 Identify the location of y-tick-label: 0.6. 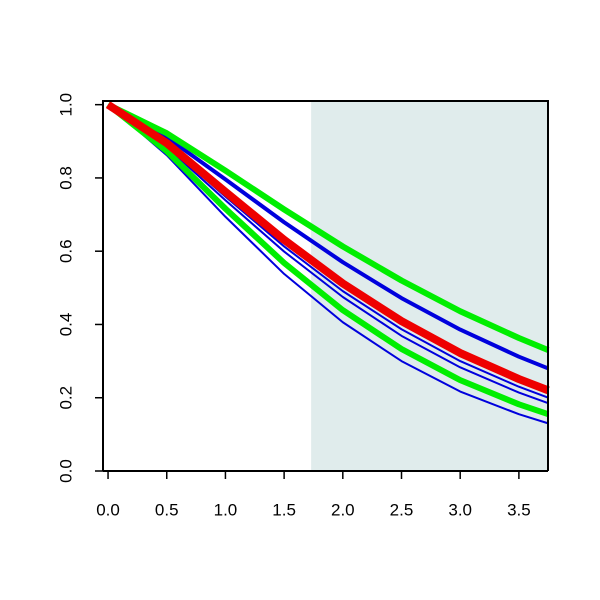
(65, 251).